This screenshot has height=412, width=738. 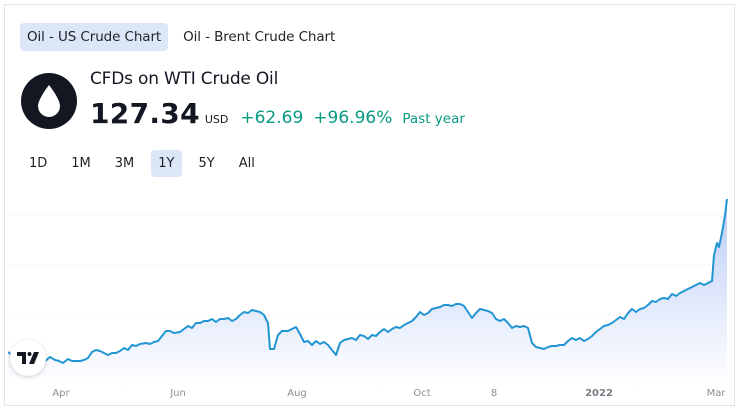 What do you see at coordinates (178, 393) in the screenshot?
I see `x-tick-label: Jun` at bounding box center [178, 393].